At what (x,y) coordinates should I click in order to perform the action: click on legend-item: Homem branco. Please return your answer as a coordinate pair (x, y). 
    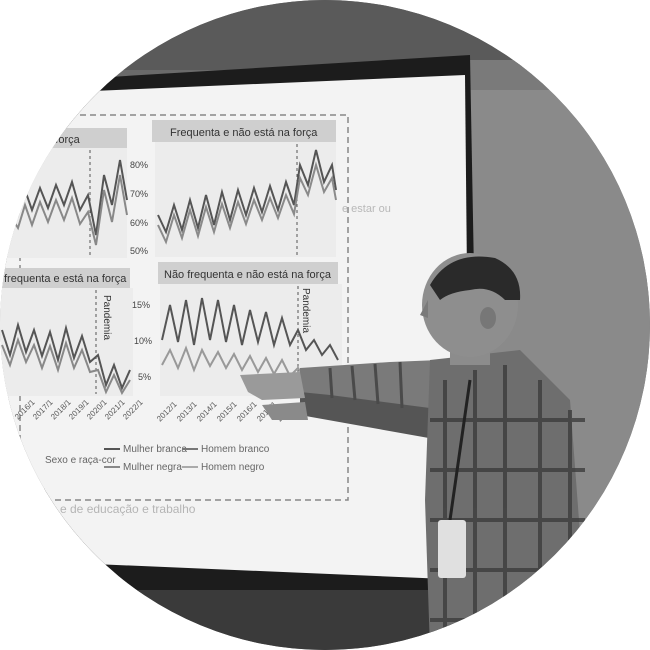
    Looking at the image, I should click on (235, 449).